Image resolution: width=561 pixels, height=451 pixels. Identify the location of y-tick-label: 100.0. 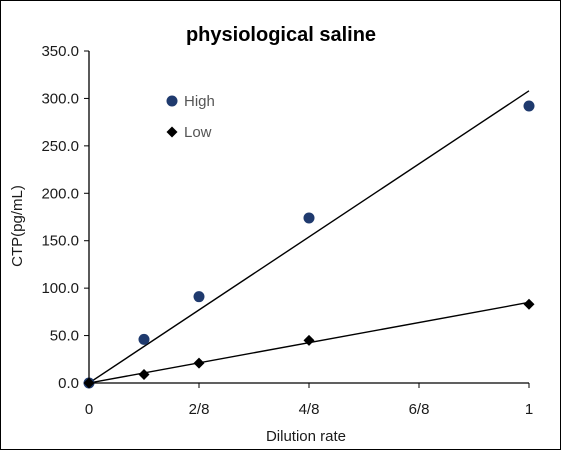
(60, 288).